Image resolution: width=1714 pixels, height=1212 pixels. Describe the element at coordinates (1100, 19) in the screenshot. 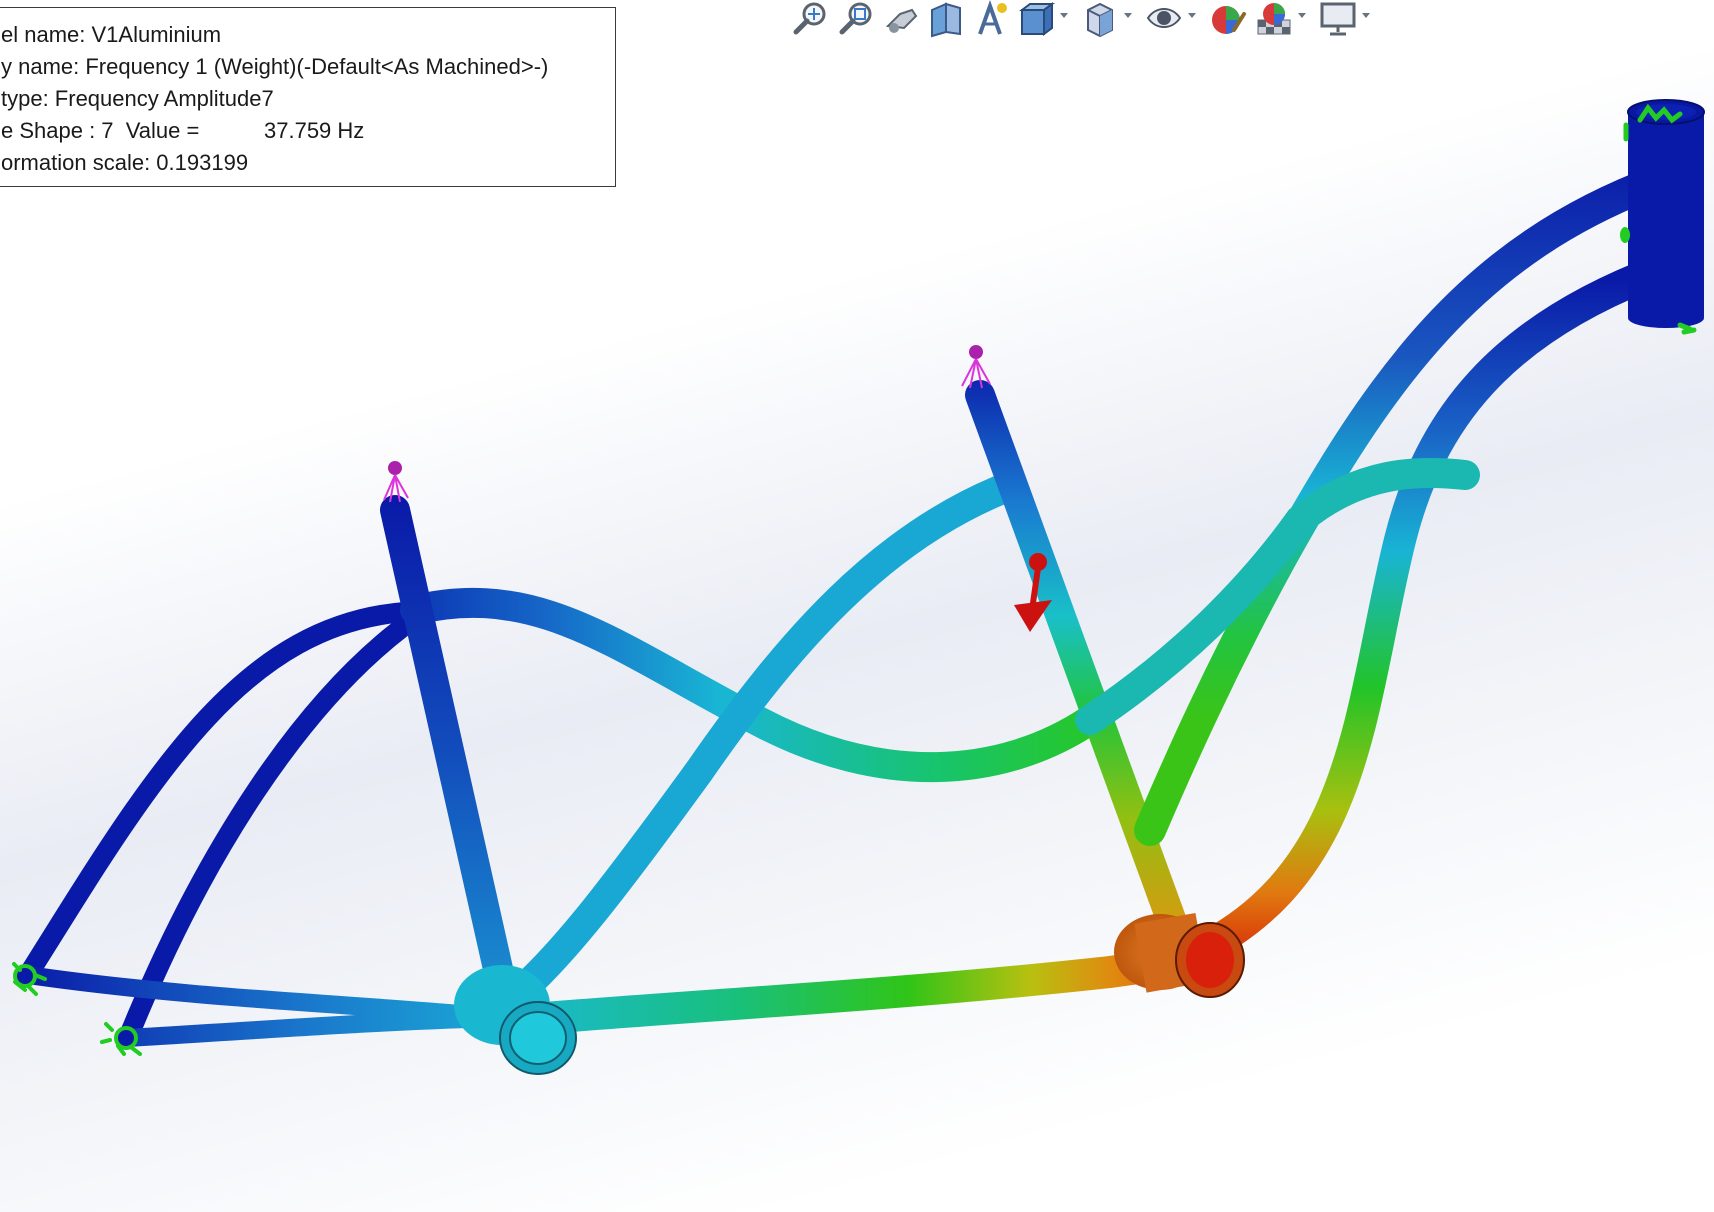

I see `display-style-icon` at that location.